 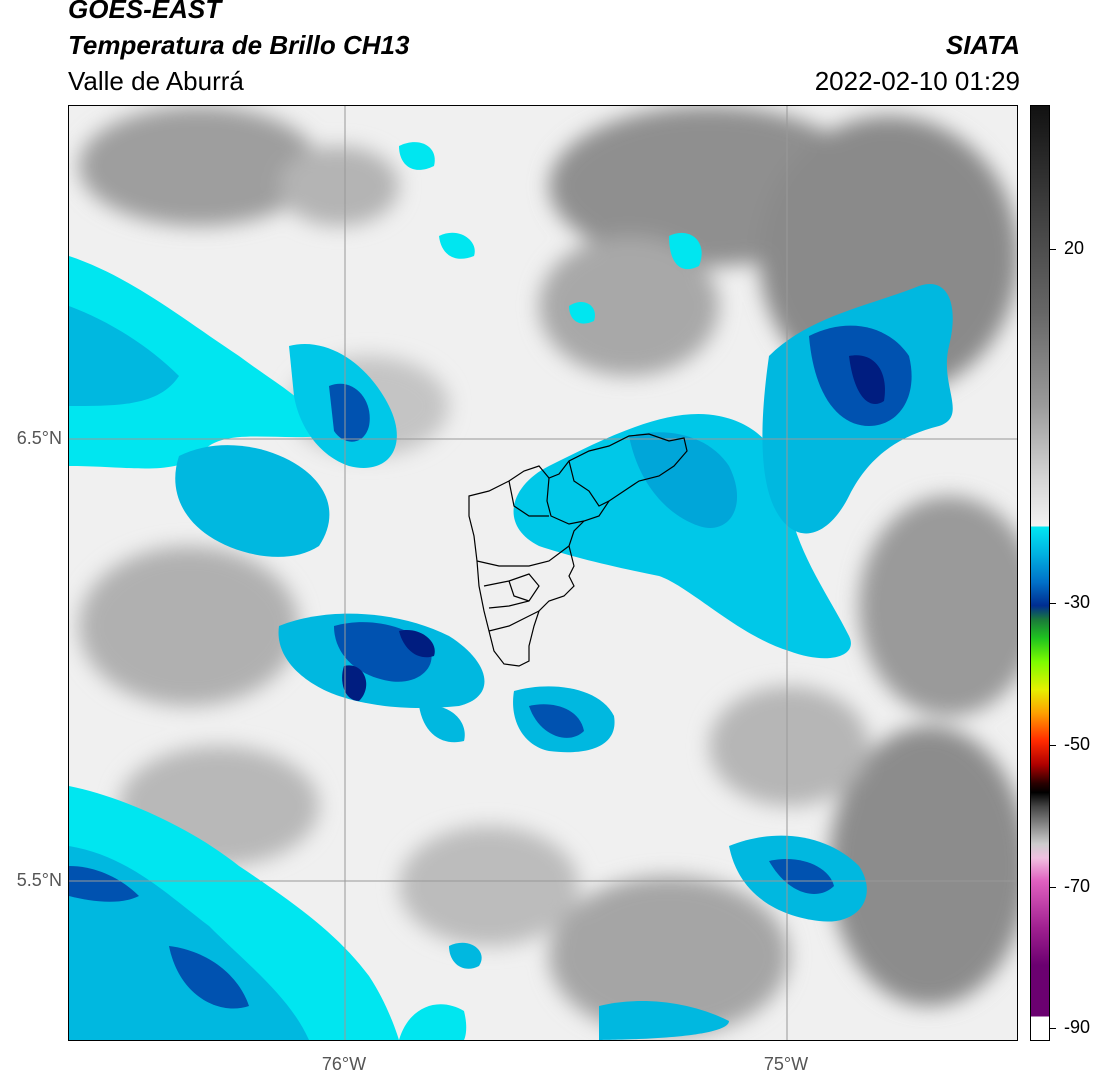 What do you see at coordinates (156, 81) in the screenshot?
I see `region-subtitle: Valle de Aburrá` at bounding box center [156, 81].